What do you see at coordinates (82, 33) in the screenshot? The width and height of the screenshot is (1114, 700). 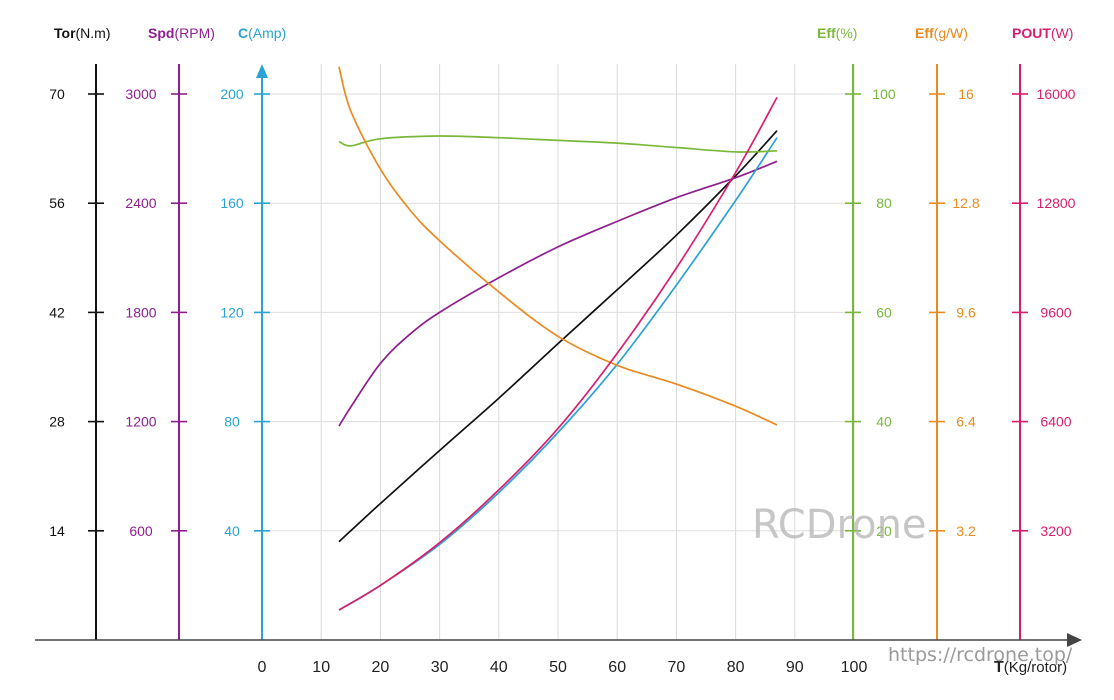 I see `axis-title-tor: Tor(N.m)` at bounding box center [82, 33].